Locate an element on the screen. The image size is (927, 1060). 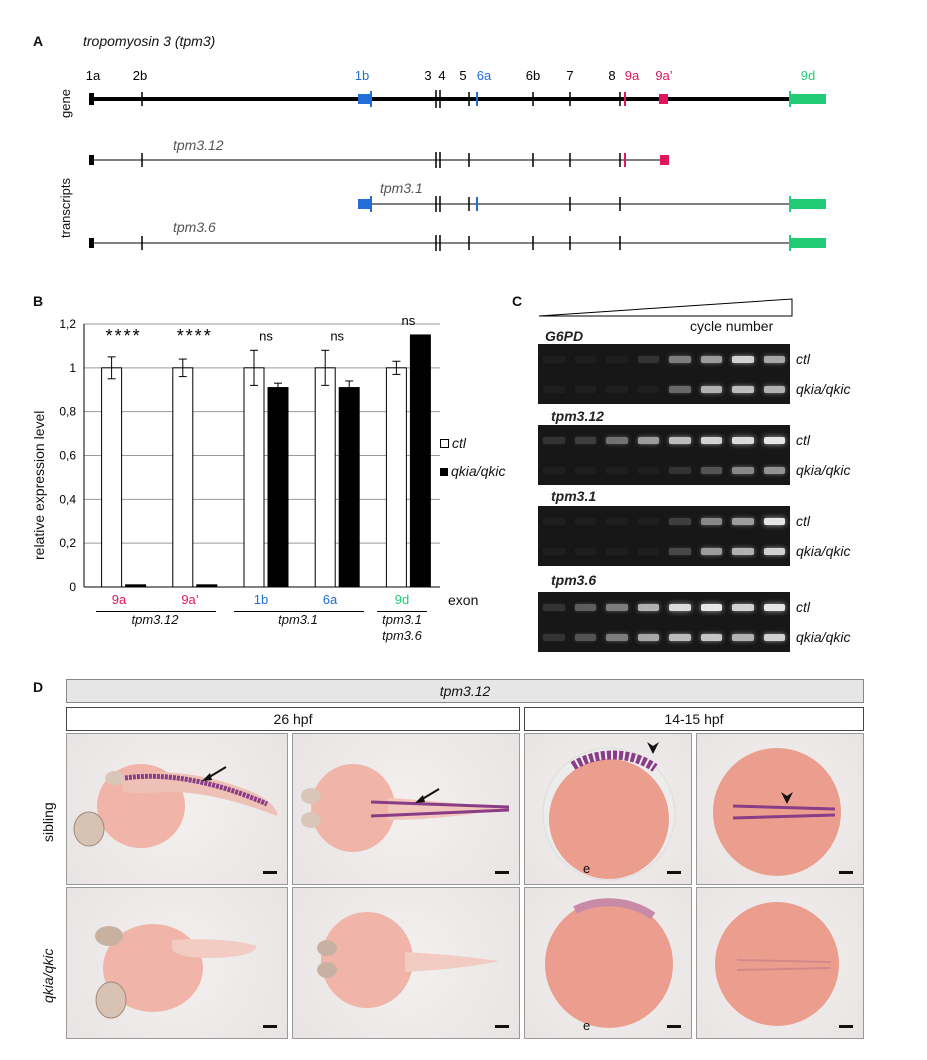
panel-a-title: tropomyosin 3 (tpm3) is located at coordinates (149, 41).